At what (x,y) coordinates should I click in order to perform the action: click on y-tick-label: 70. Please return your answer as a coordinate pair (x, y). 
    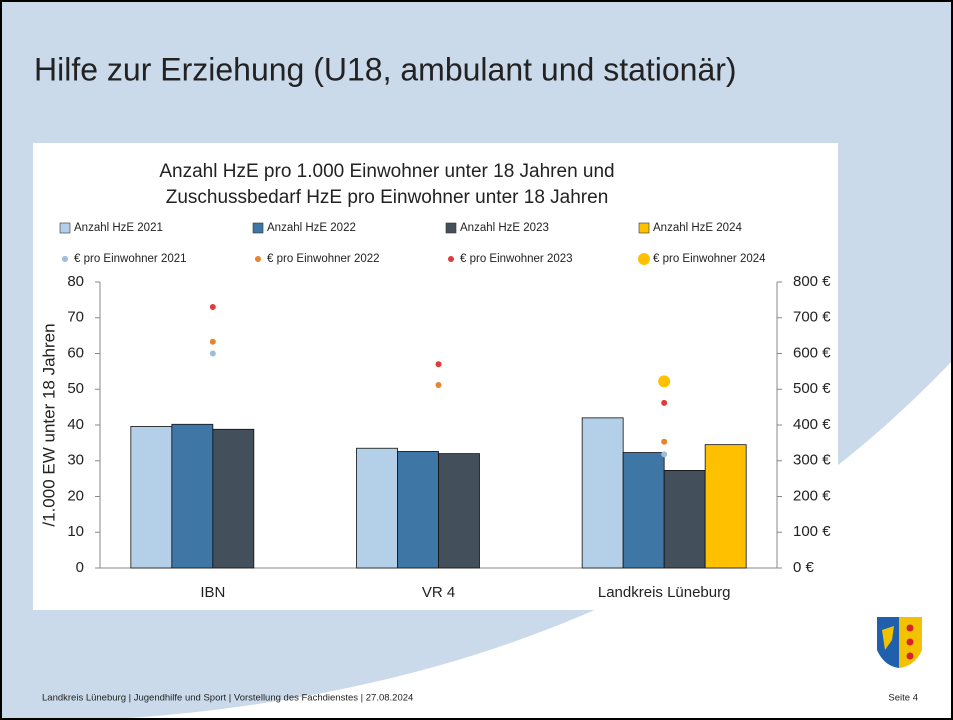
    Looking at the image, I should click on (75, 317).